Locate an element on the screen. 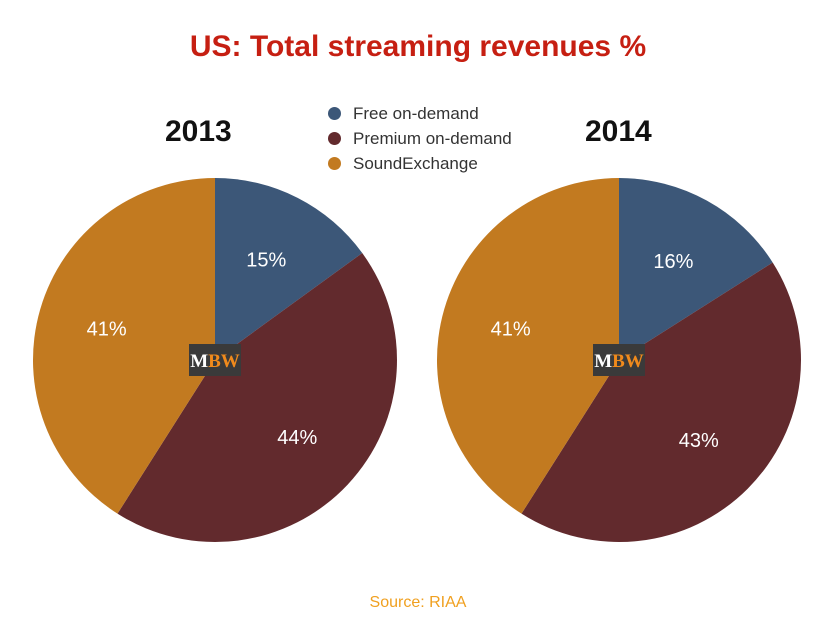 The height and width of the screenshot is (627, 836). pie-2014-slice-free is located at coordinates (696, 269).